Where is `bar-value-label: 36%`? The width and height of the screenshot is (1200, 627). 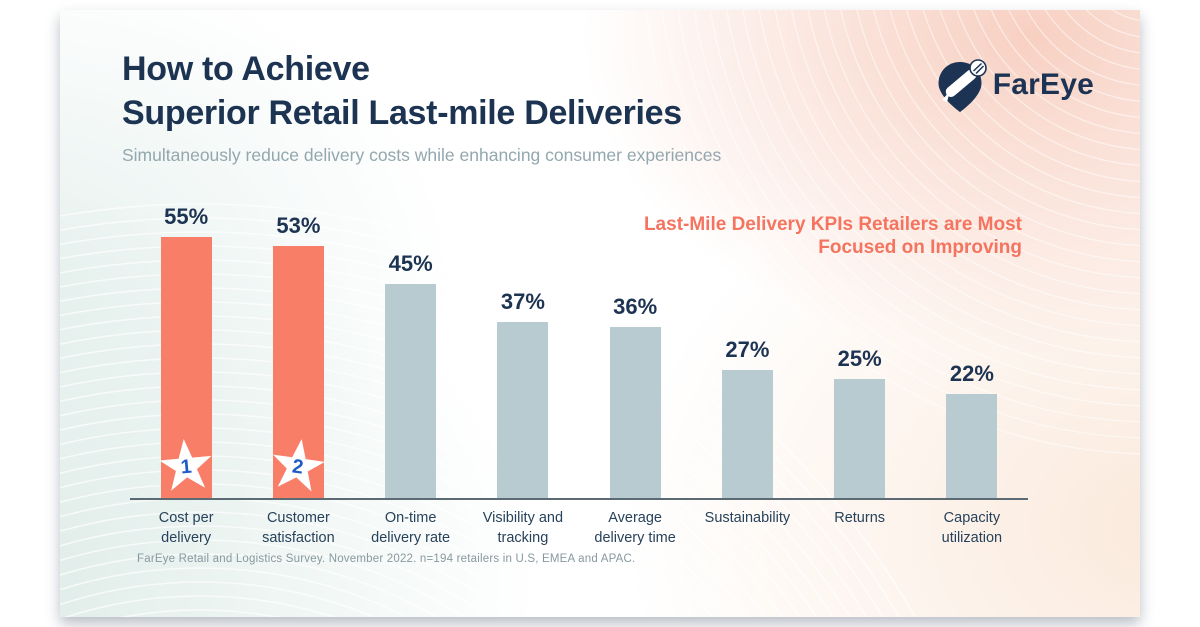 bar-value-label: 36% is located at coordinates (635, 306).